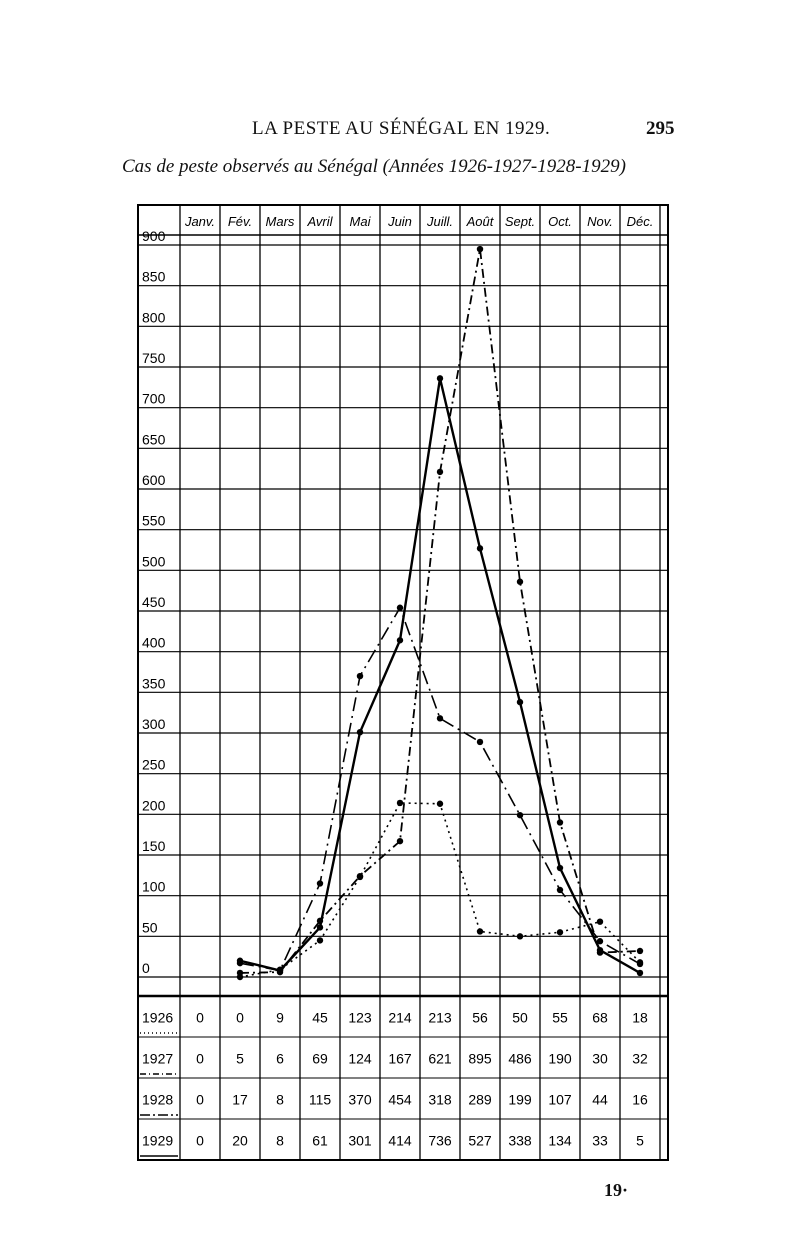 The width and height of the screenshot is (800, 1245). Describe the element at coordinates (600, 221) in the screenshot. I see `x-tick-label: Nov.` at that location.